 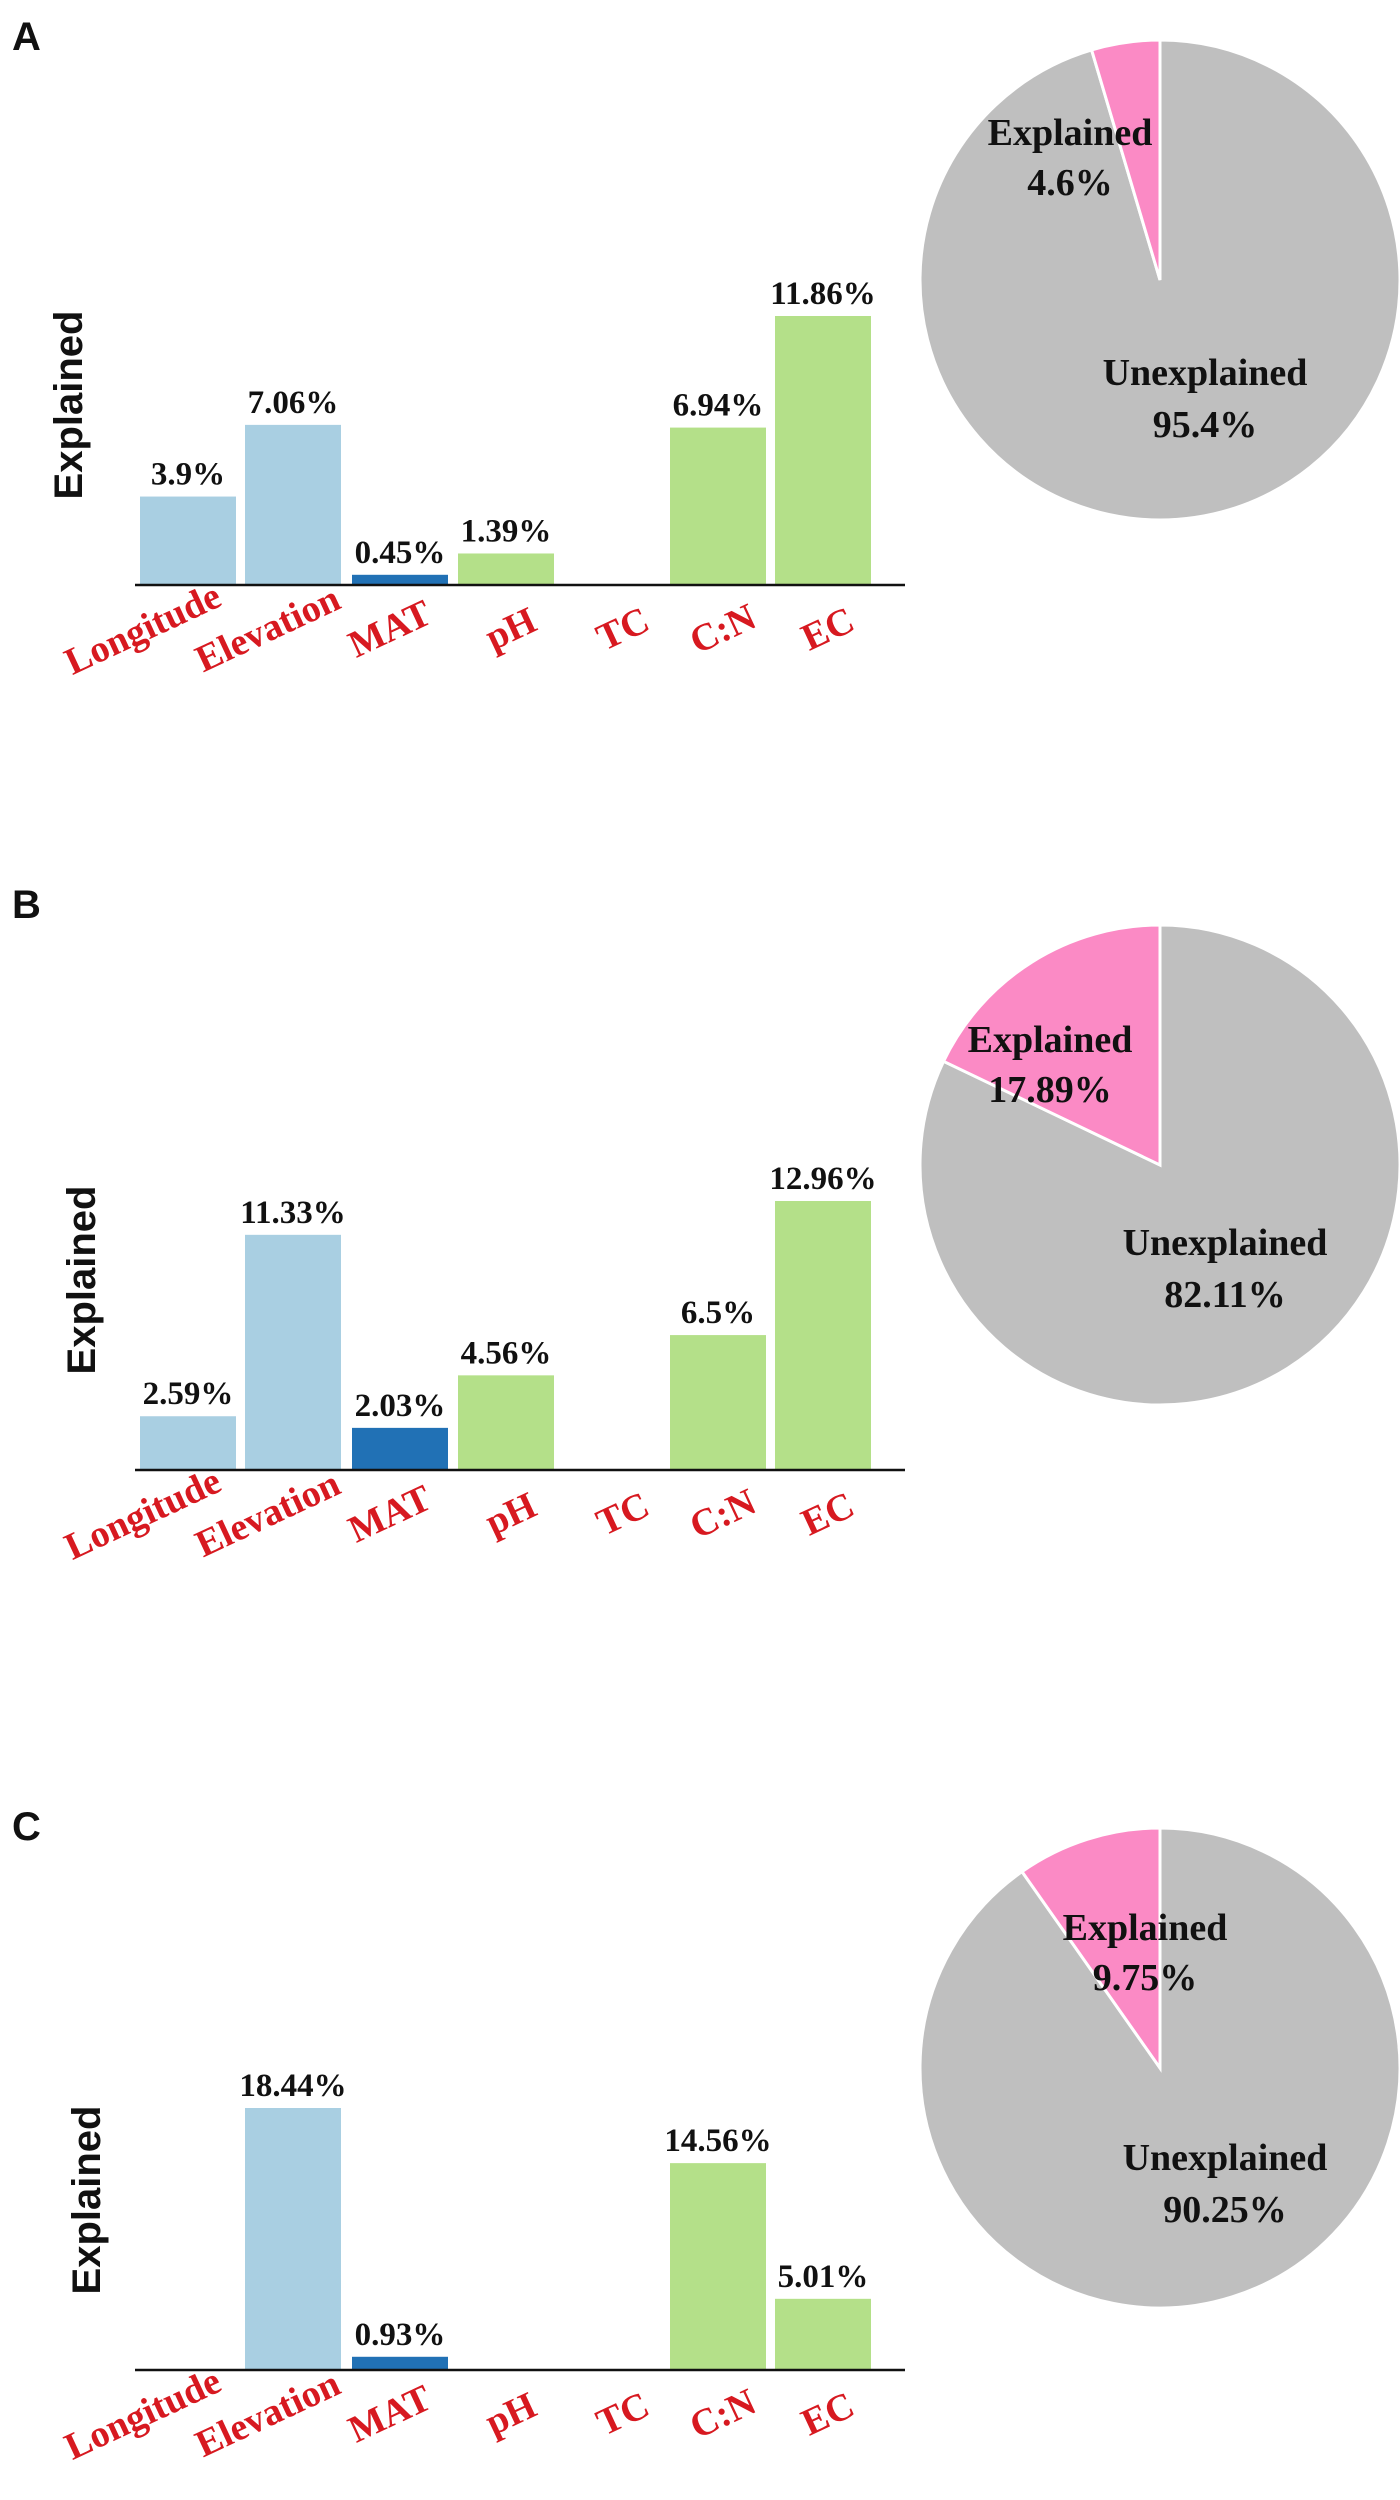 What do you see at coordinates (822, 294) in the screenshot?
I see `bar-value-label: 11.86%` at bounding box center [822, 294].